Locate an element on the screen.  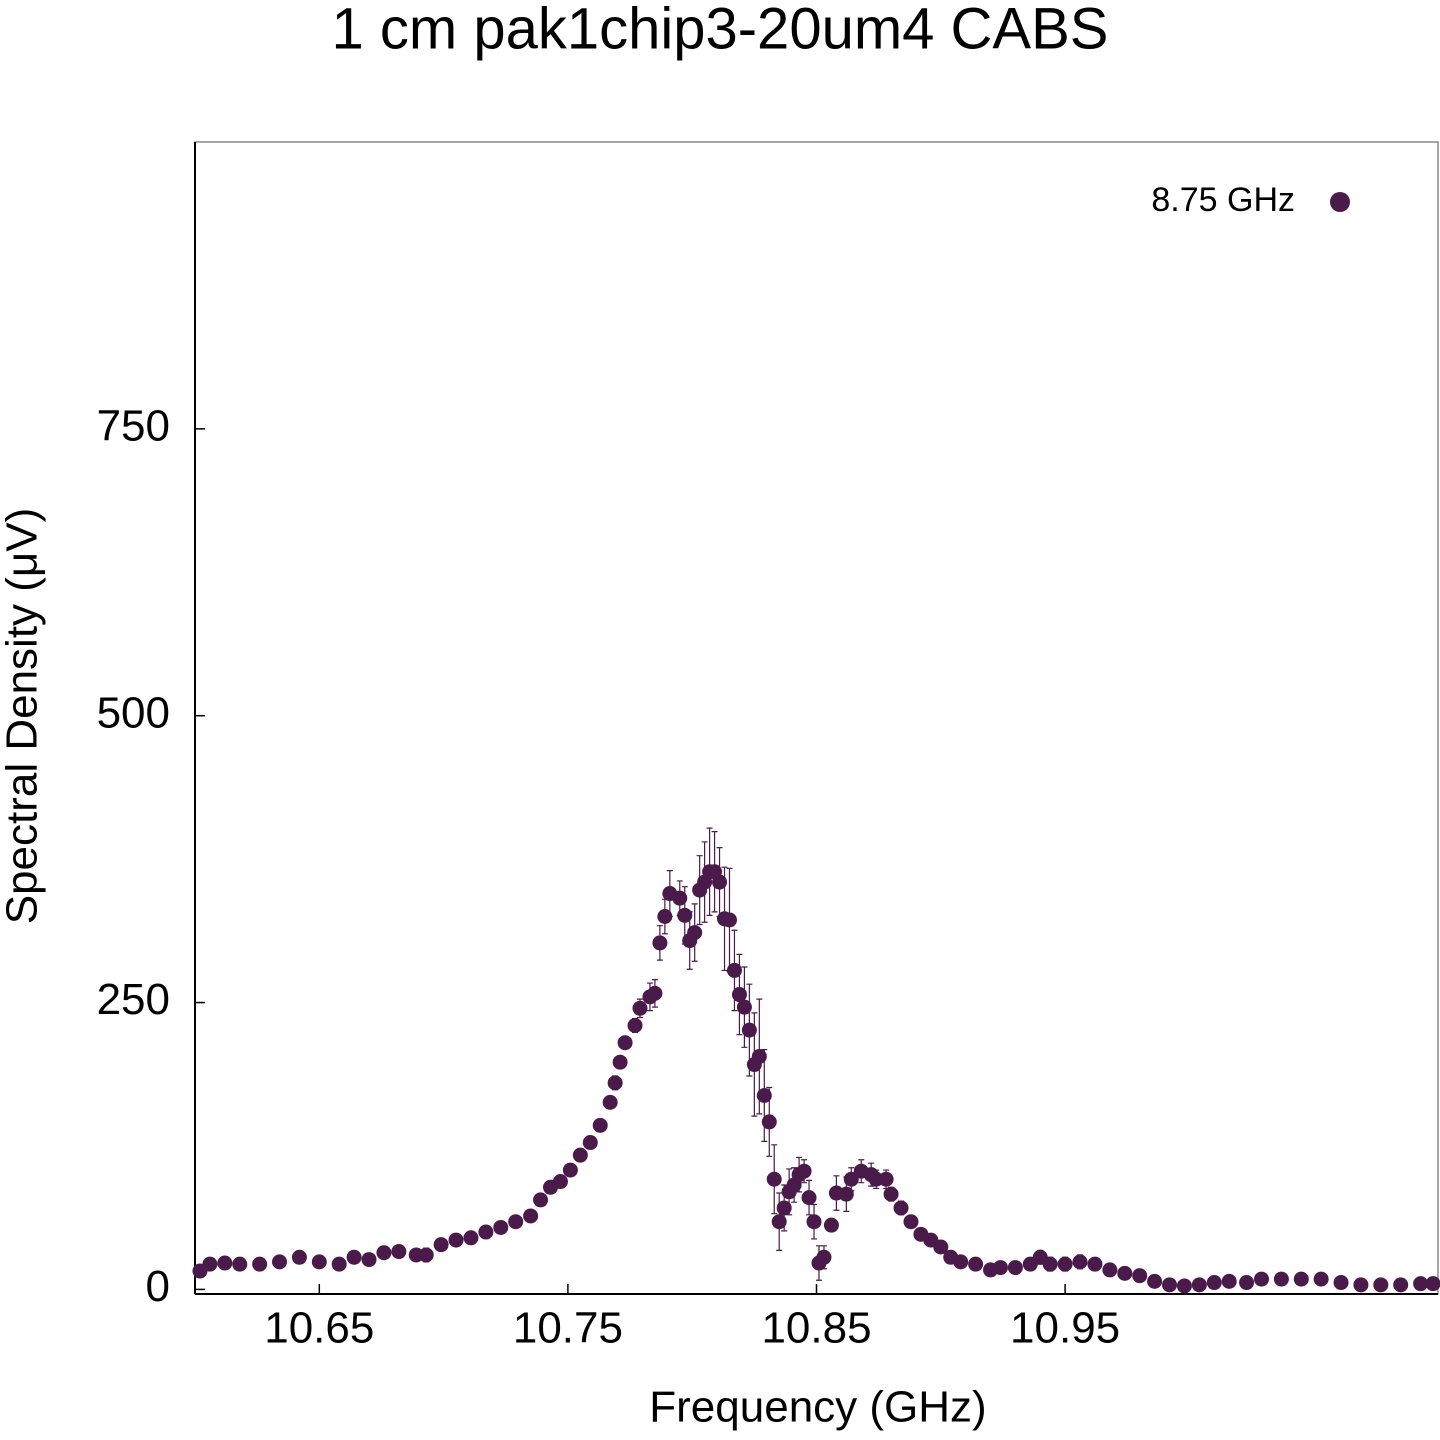
x-tick-label: 10.95 is located at coordinates (1065, 1328).